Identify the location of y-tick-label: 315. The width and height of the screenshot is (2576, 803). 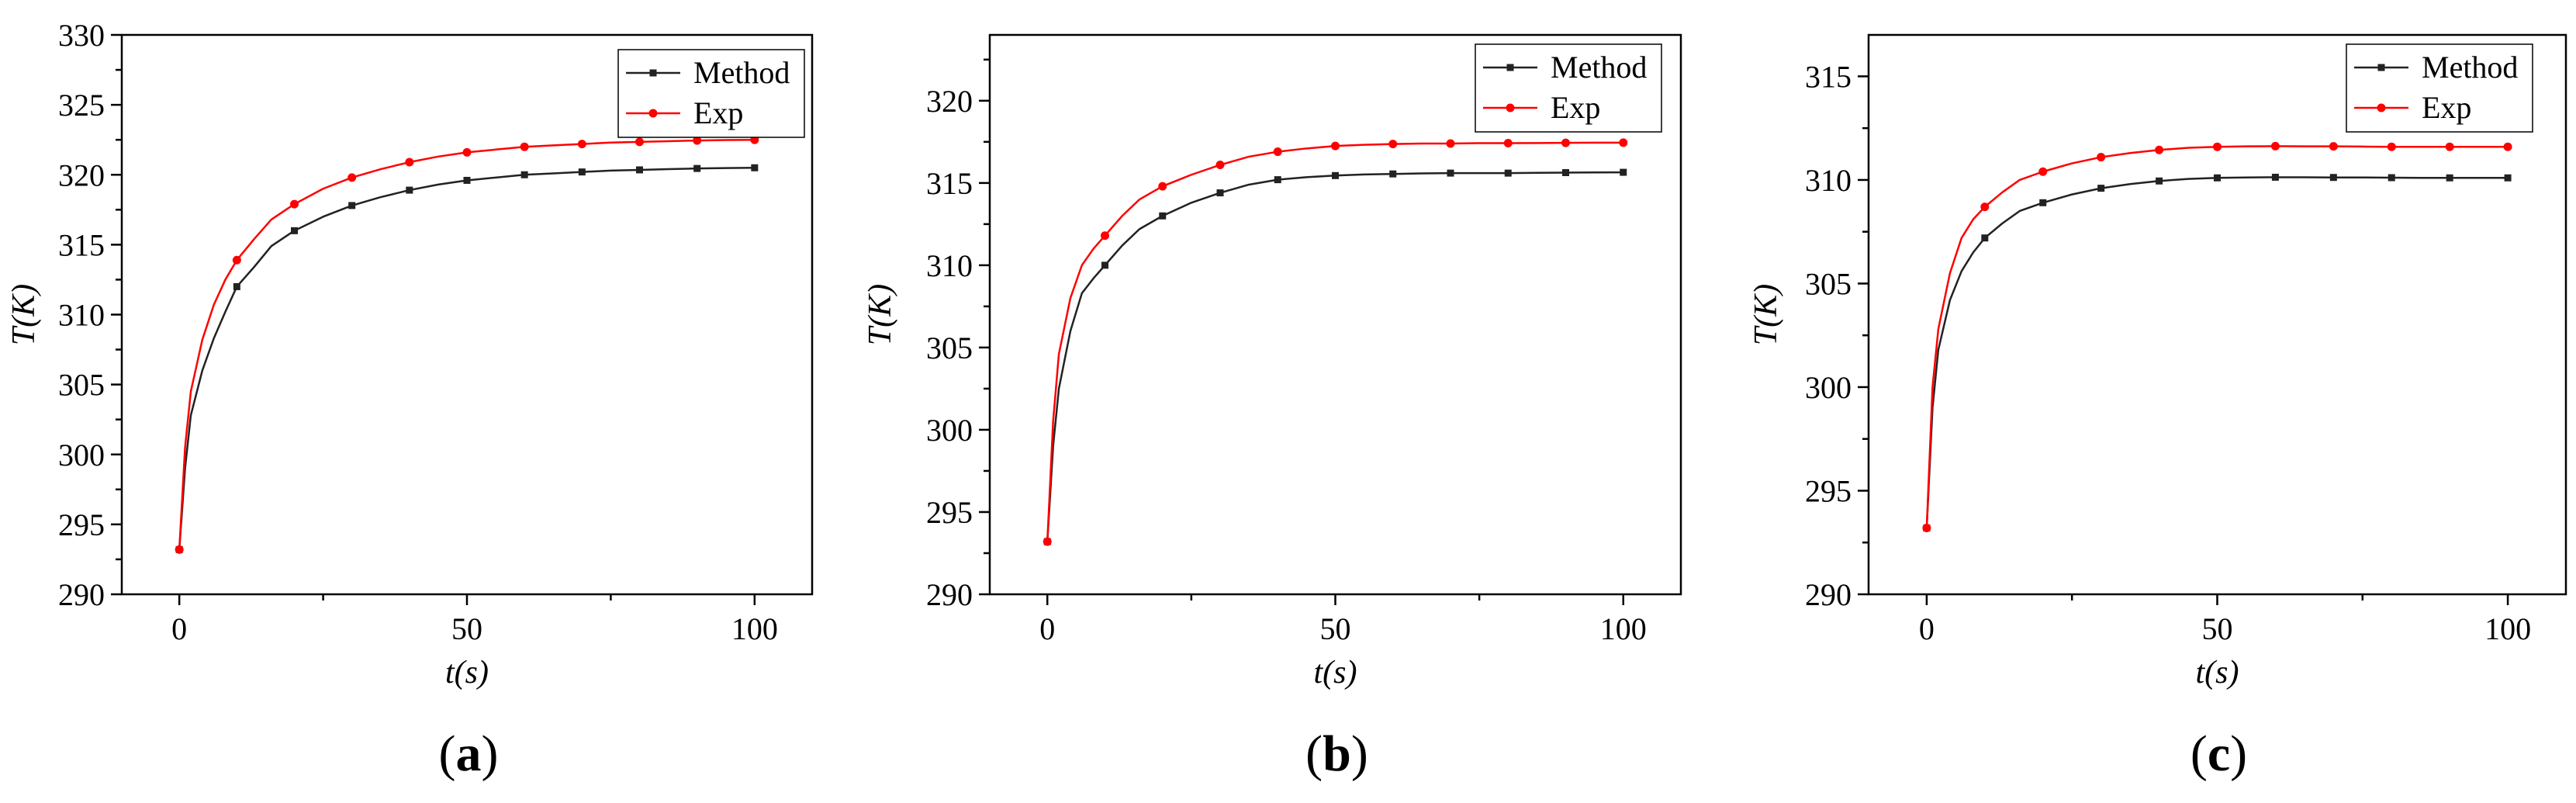
(949, 183).